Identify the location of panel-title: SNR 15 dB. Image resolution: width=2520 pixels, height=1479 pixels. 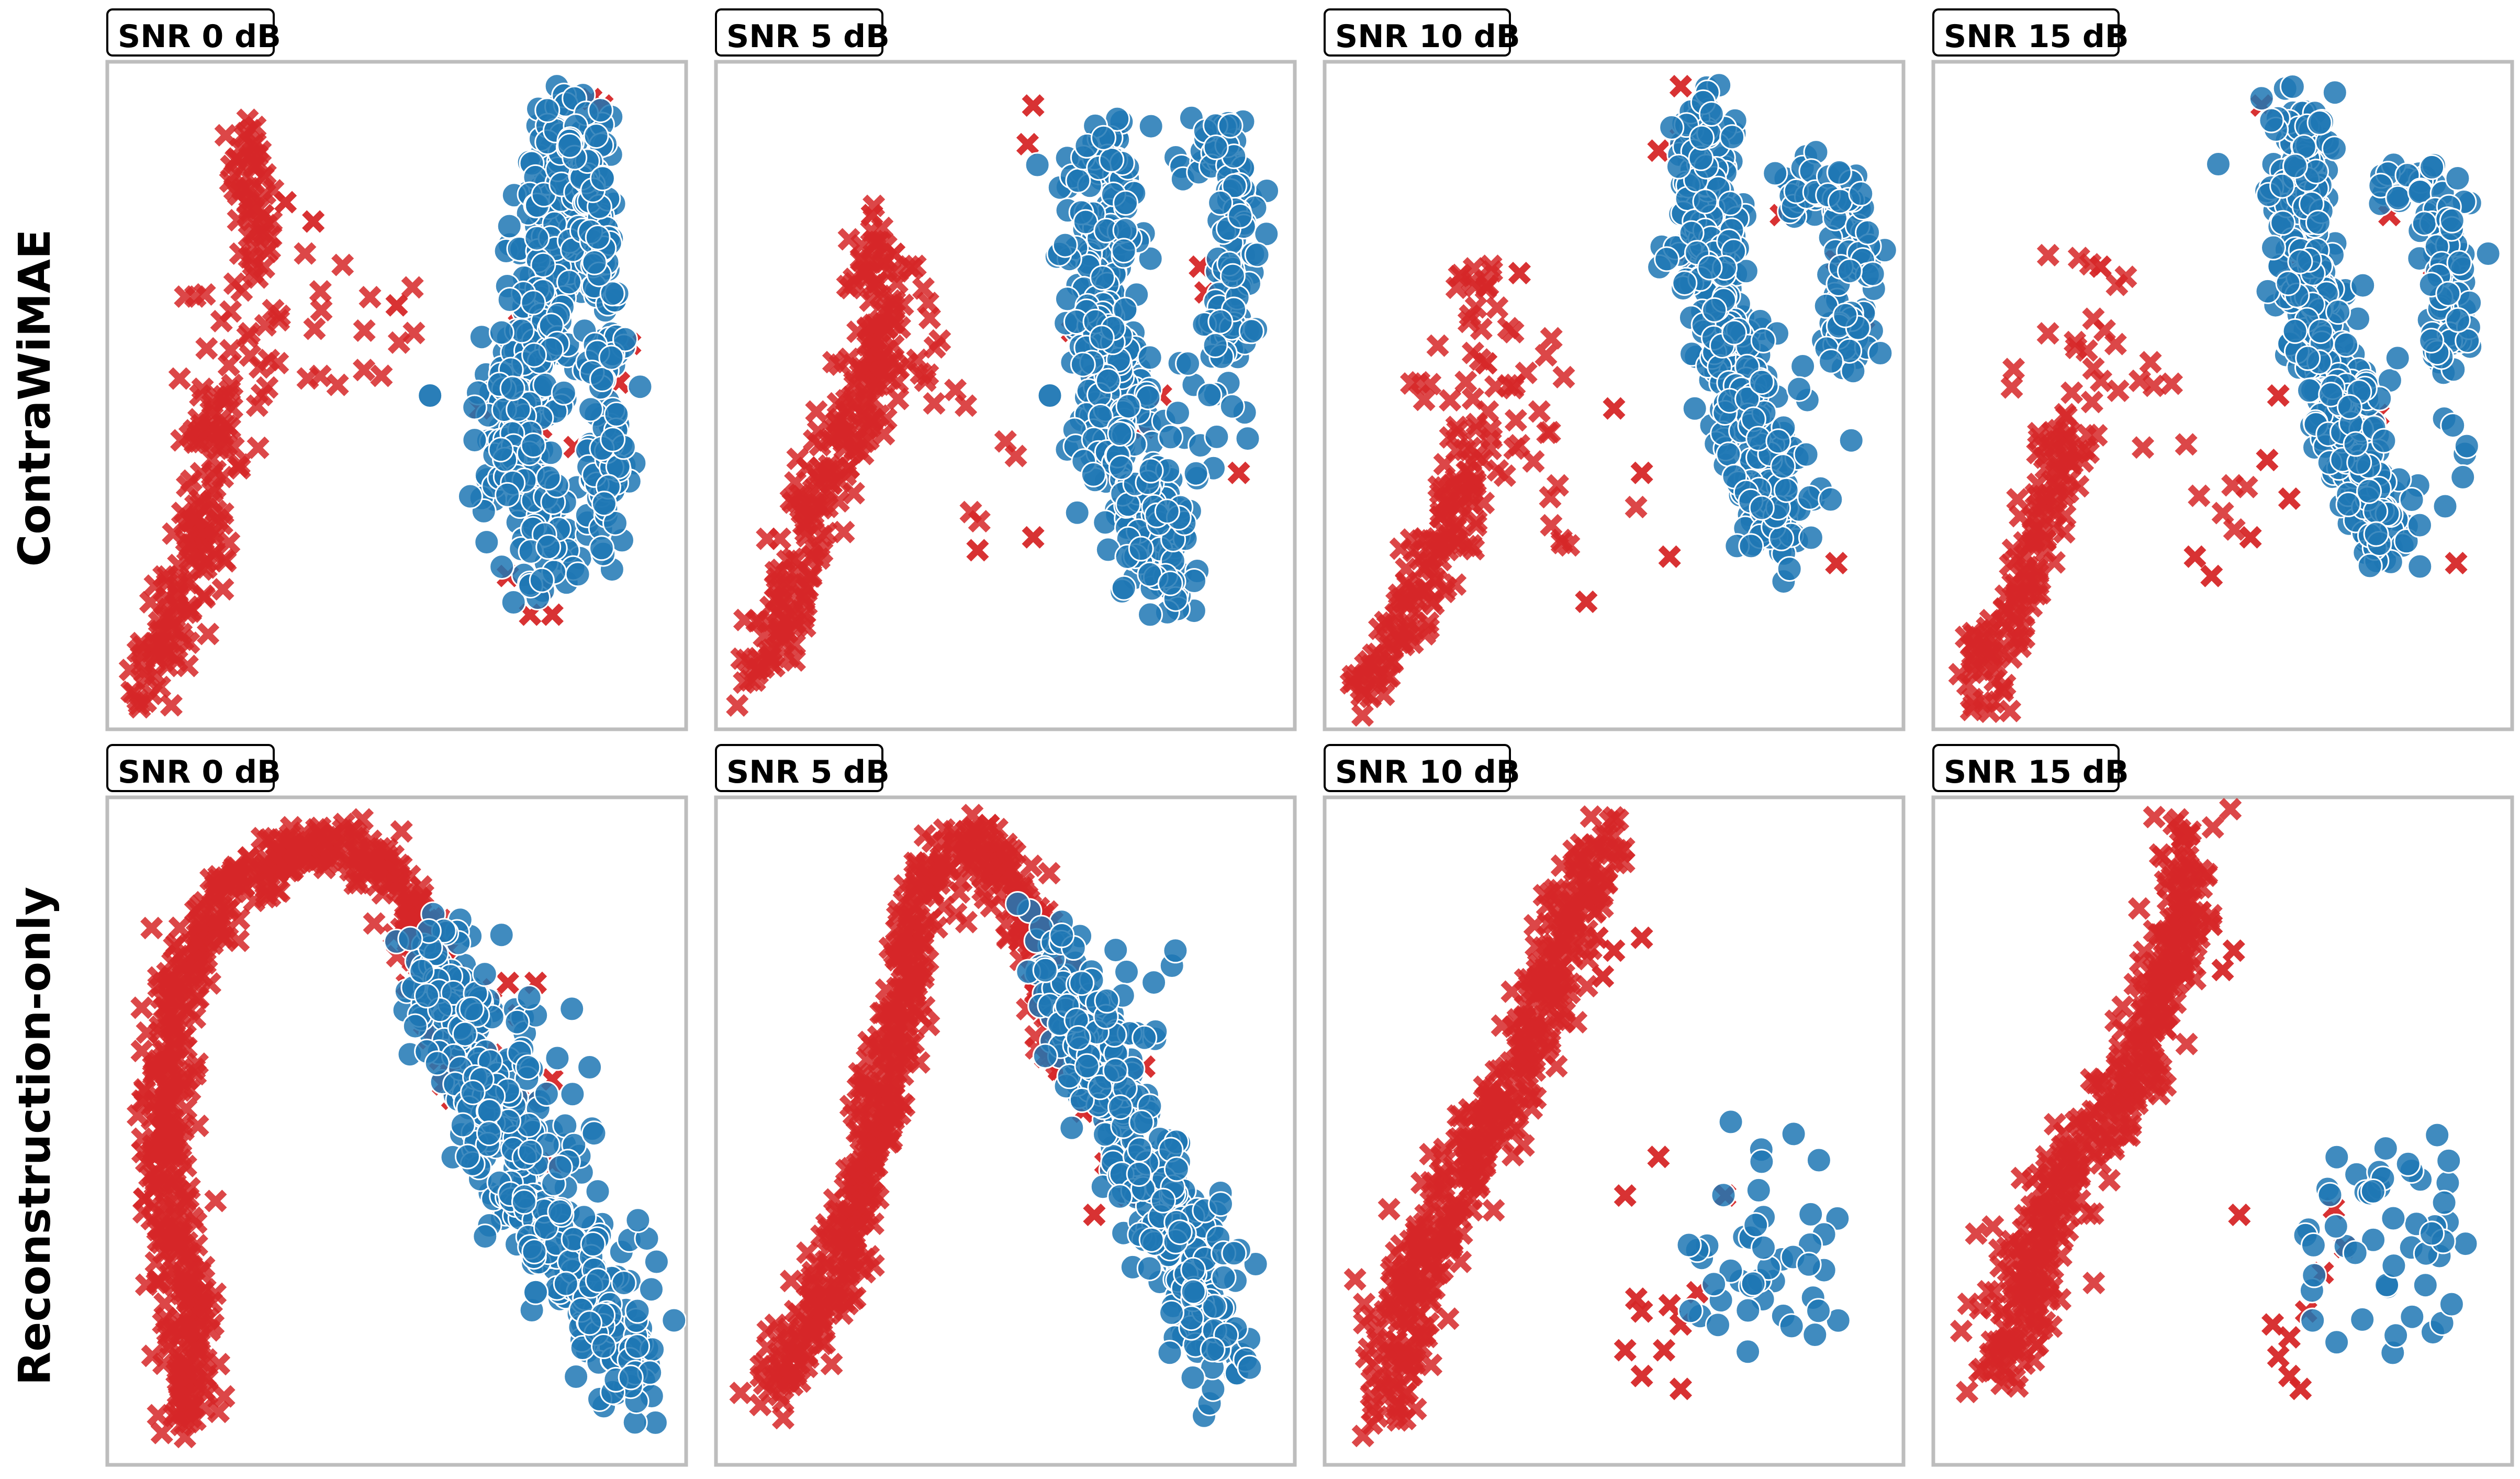
(2030, 32).